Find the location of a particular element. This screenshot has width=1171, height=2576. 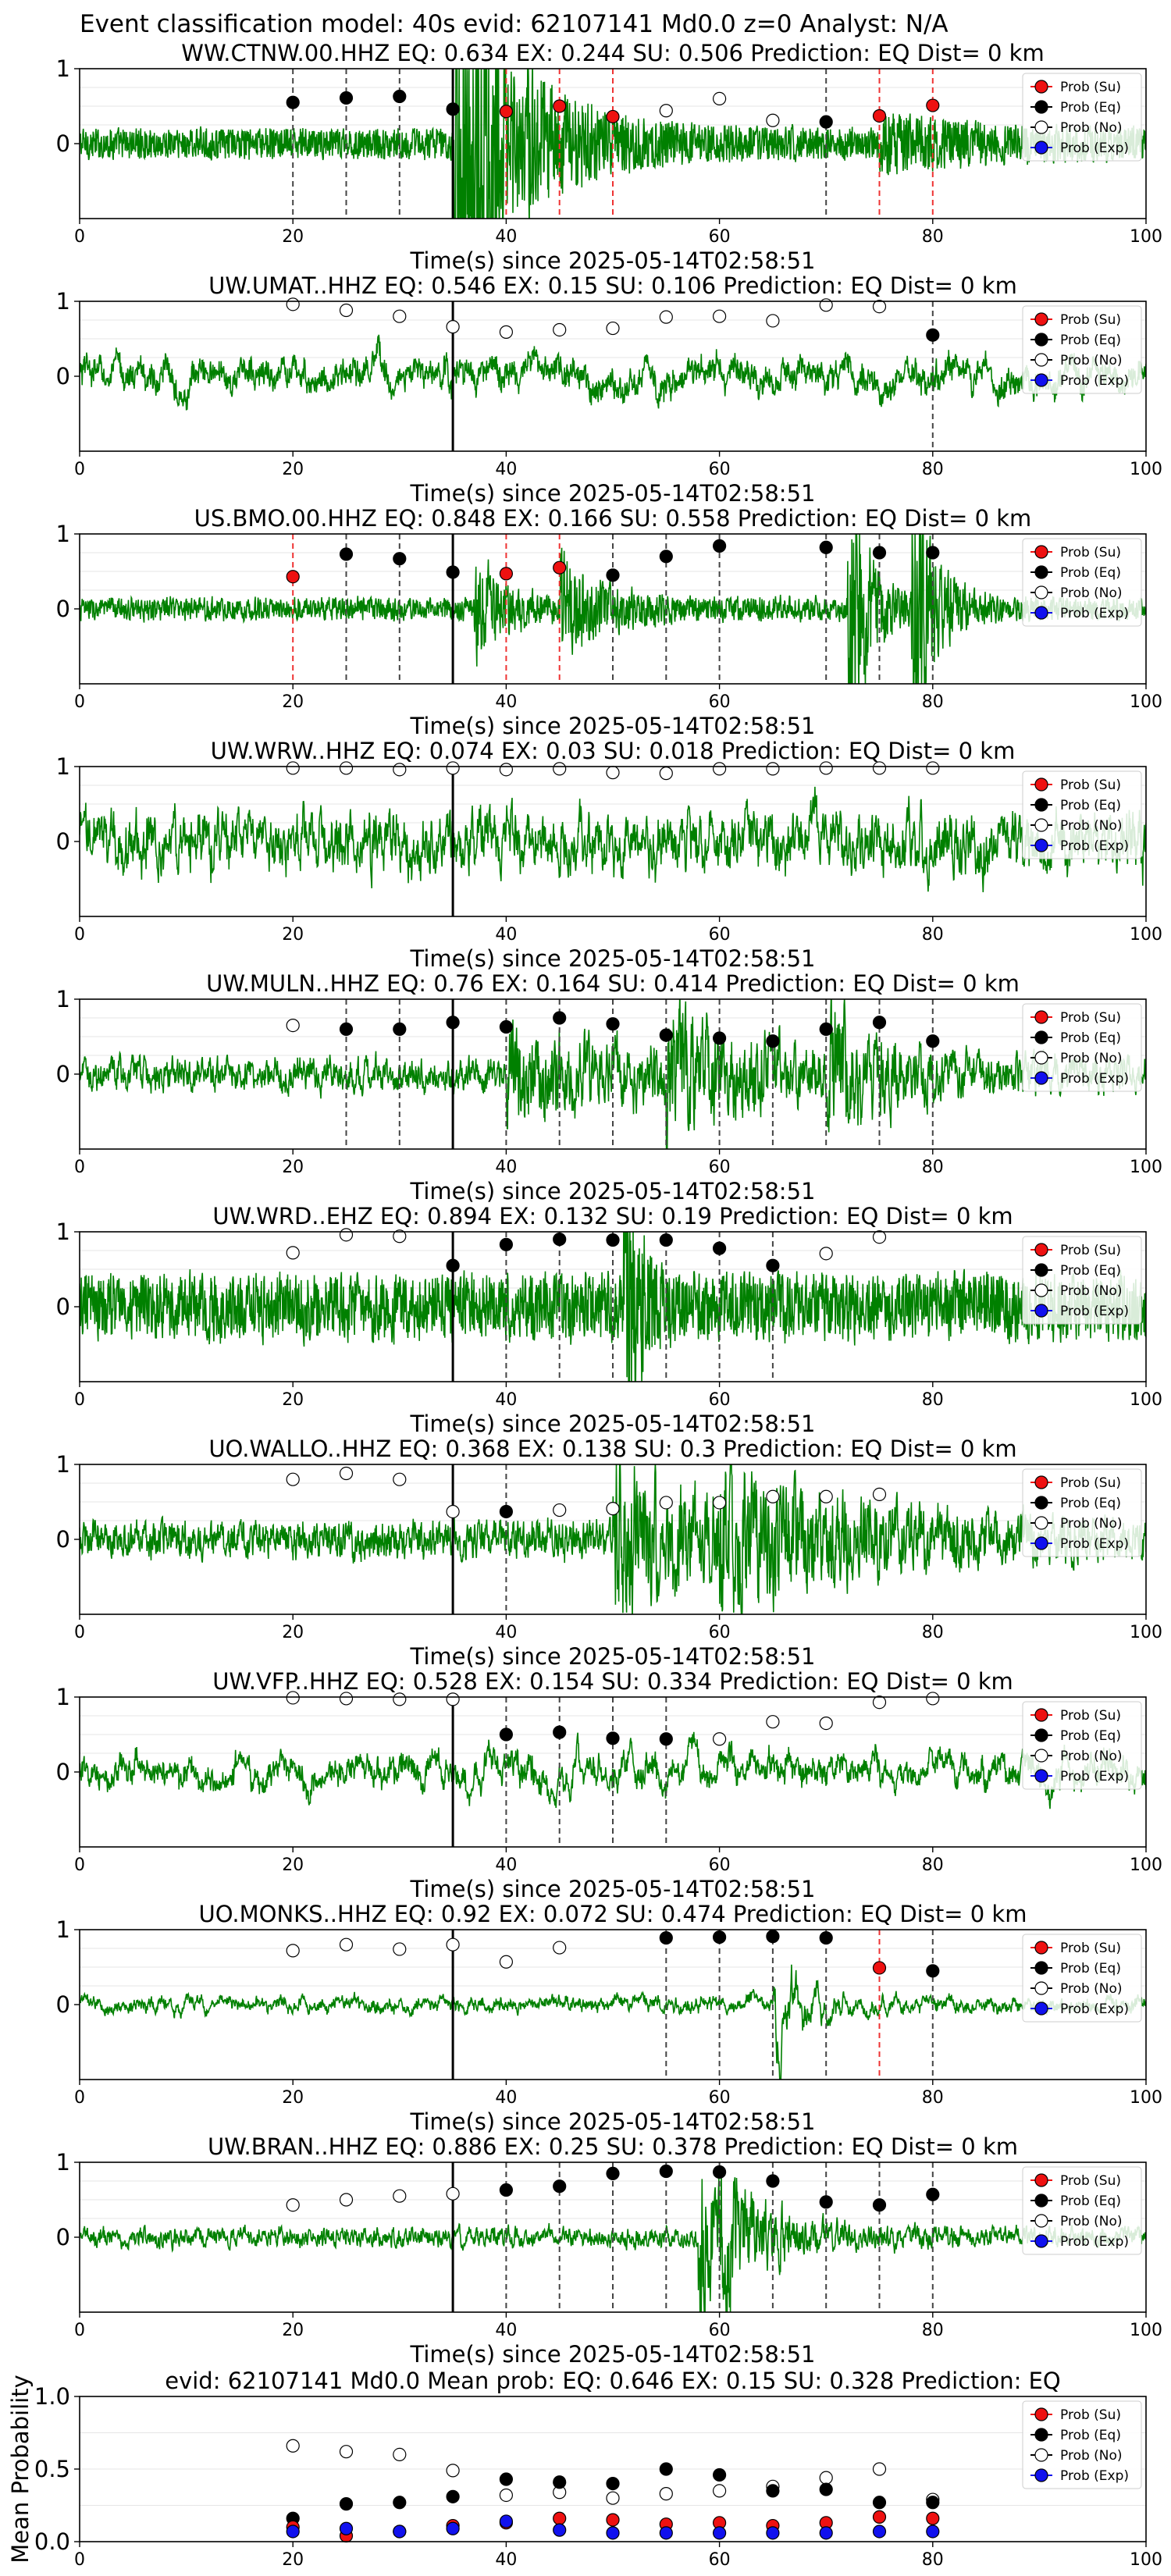

legend: Prob (Su) Prob (Eq) Prob (No) Prob (Exp) is located at coordinates (1082, 1512).